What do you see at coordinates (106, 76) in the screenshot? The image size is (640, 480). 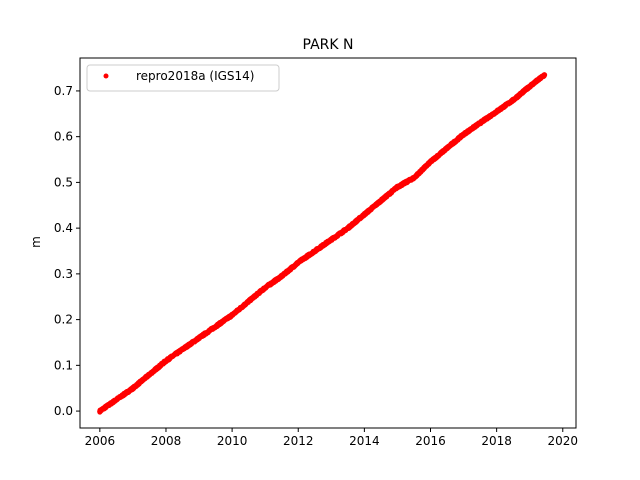 I see `legend-marker` at bounding box center [106, 76].